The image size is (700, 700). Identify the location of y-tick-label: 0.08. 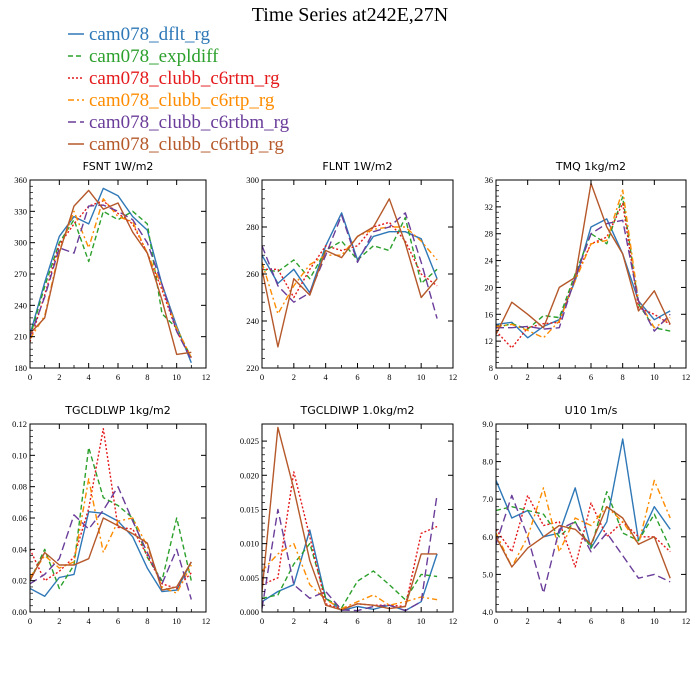
(19, 487).